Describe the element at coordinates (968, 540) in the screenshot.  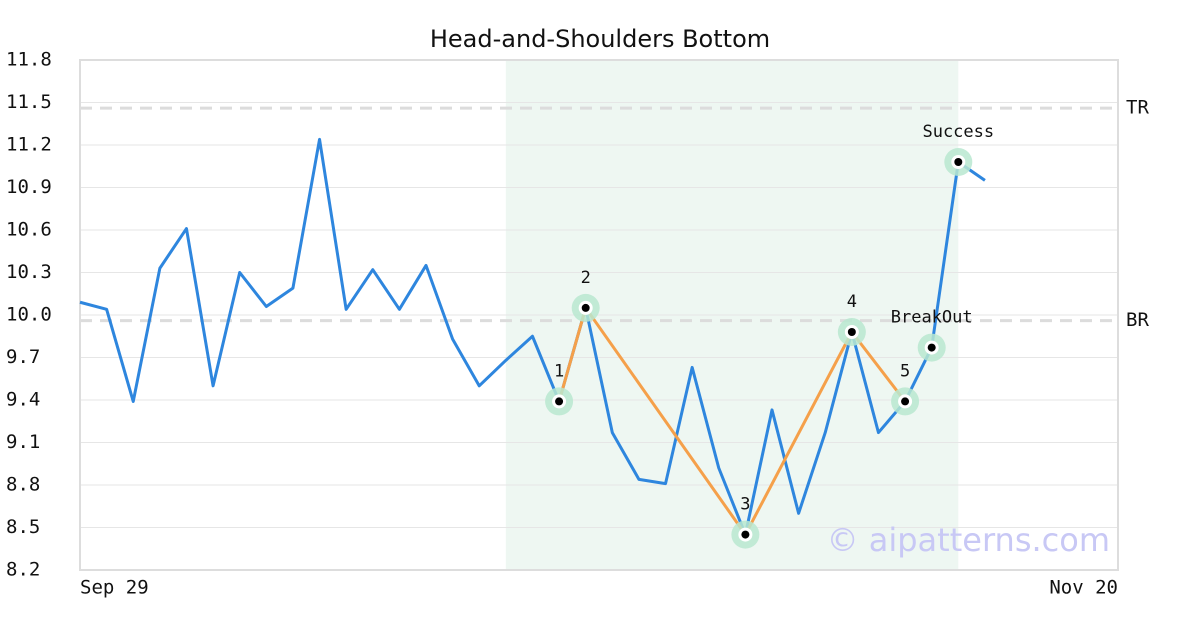
I see `watermark: © aipatterns.com` at that location.